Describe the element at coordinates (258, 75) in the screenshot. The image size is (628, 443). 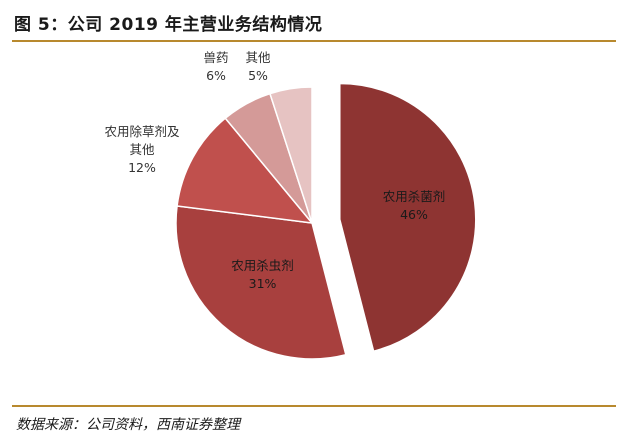
I see `slice-value-label: 5%` at that location.